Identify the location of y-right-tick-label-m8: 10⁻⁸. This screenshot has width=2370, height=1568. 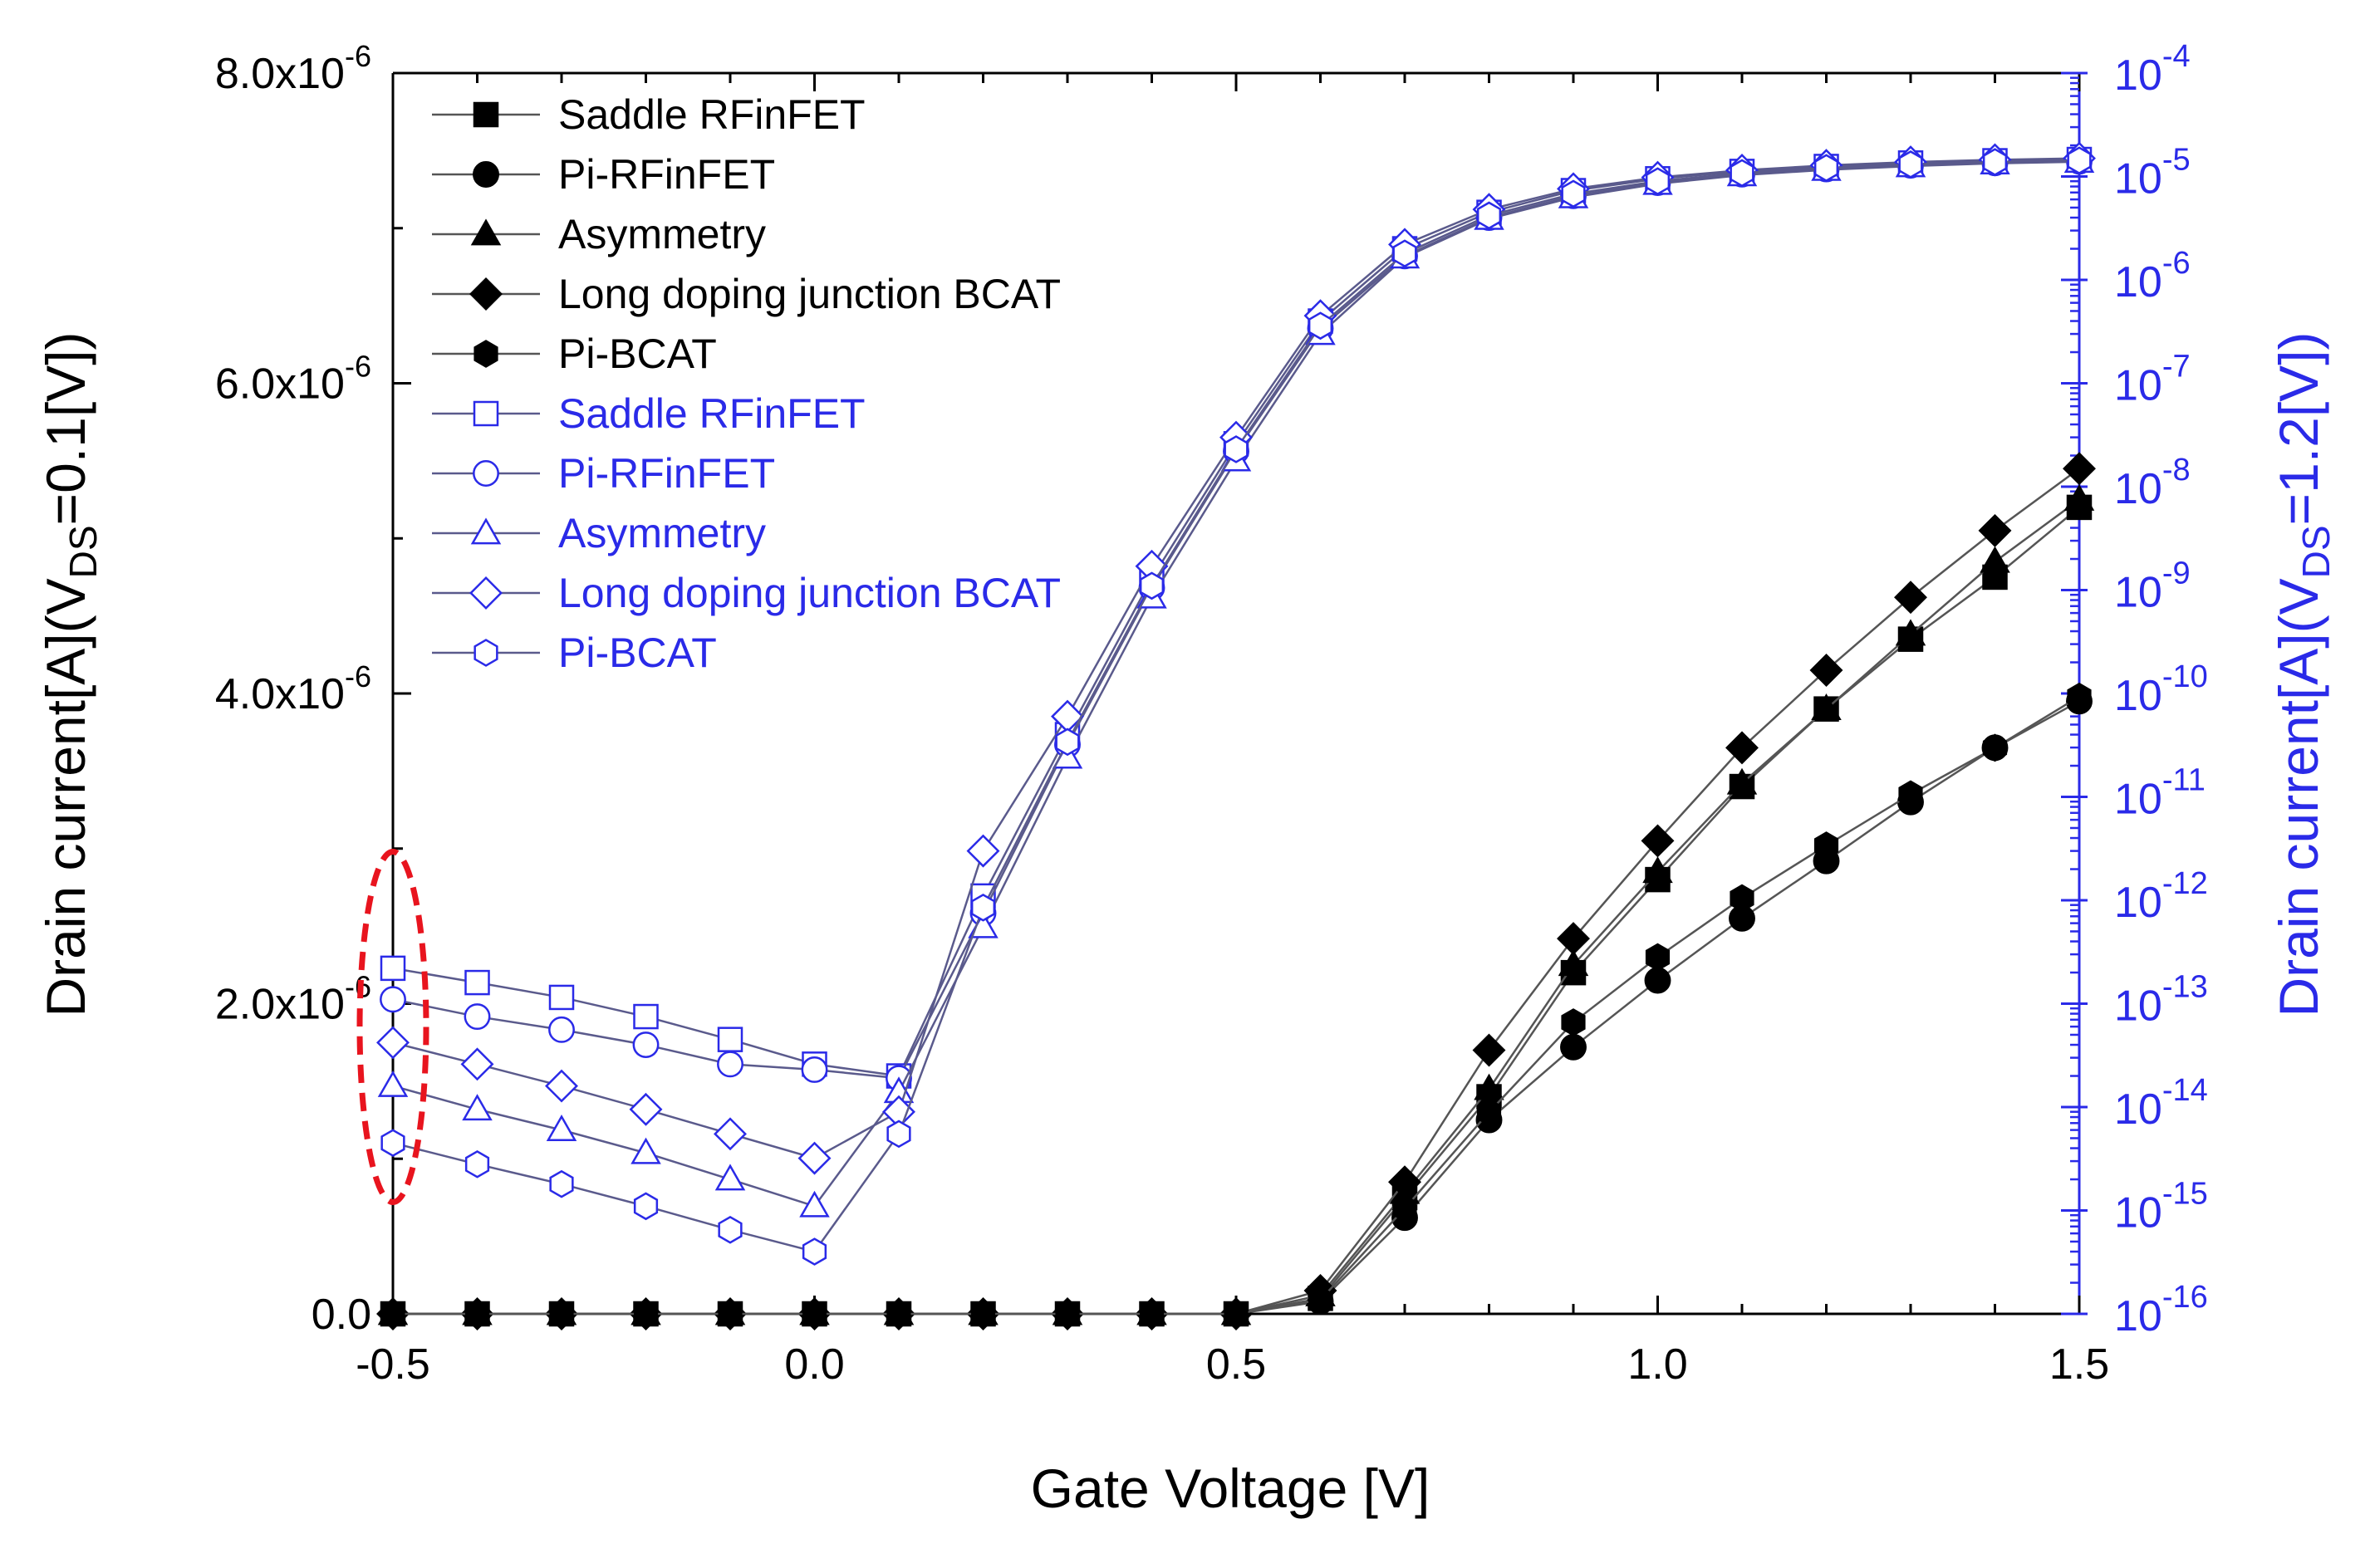
(2153, 483).